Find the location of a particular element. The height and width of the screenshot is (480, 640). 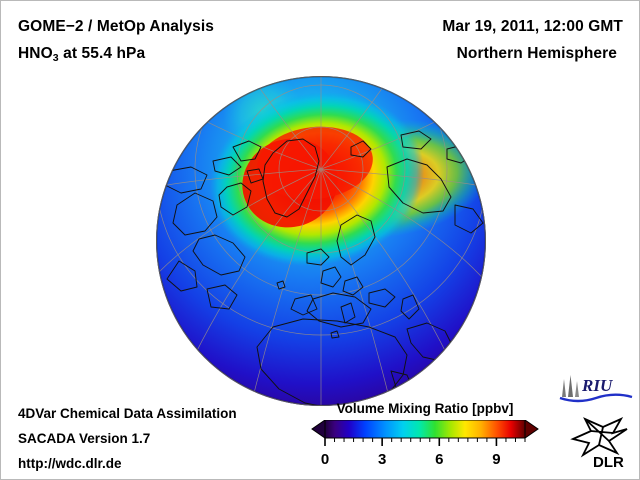

colorbar-extend-high is located at coordinates (531, 429).